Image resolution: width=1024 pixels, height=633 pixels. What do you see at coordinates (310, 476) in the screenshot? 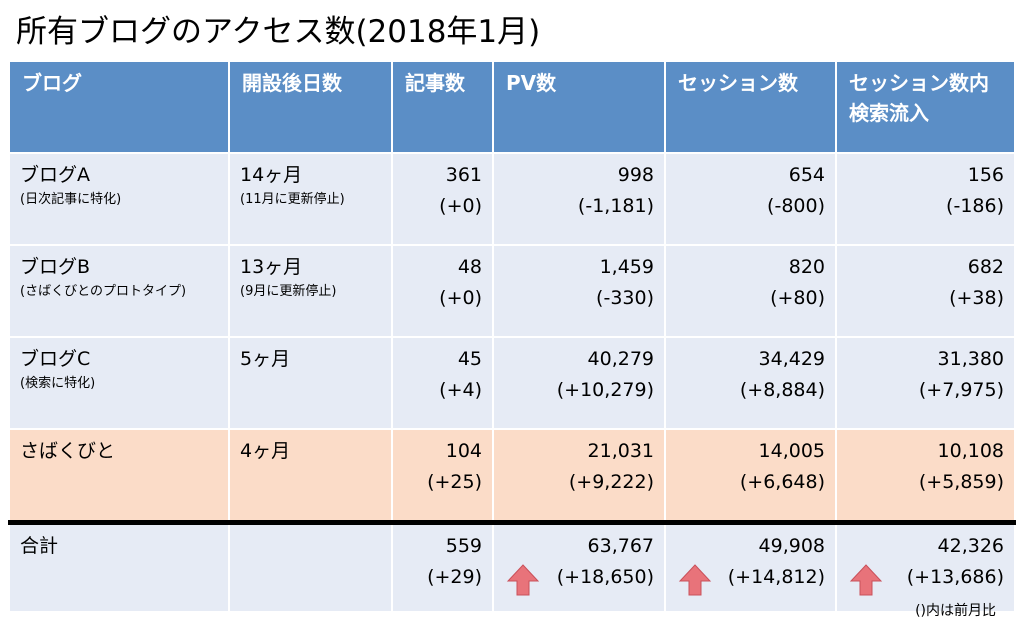
I see `age-cell: 4ヶ月` at bounding box center [310, 476].